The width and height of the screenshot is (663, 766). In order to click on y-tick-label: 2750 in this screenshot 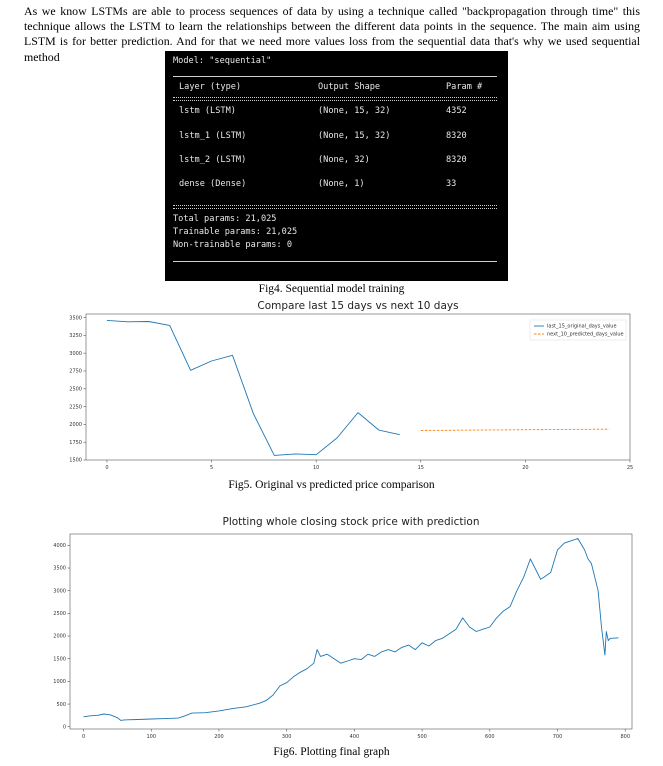, I will do `click(75, 372)`.